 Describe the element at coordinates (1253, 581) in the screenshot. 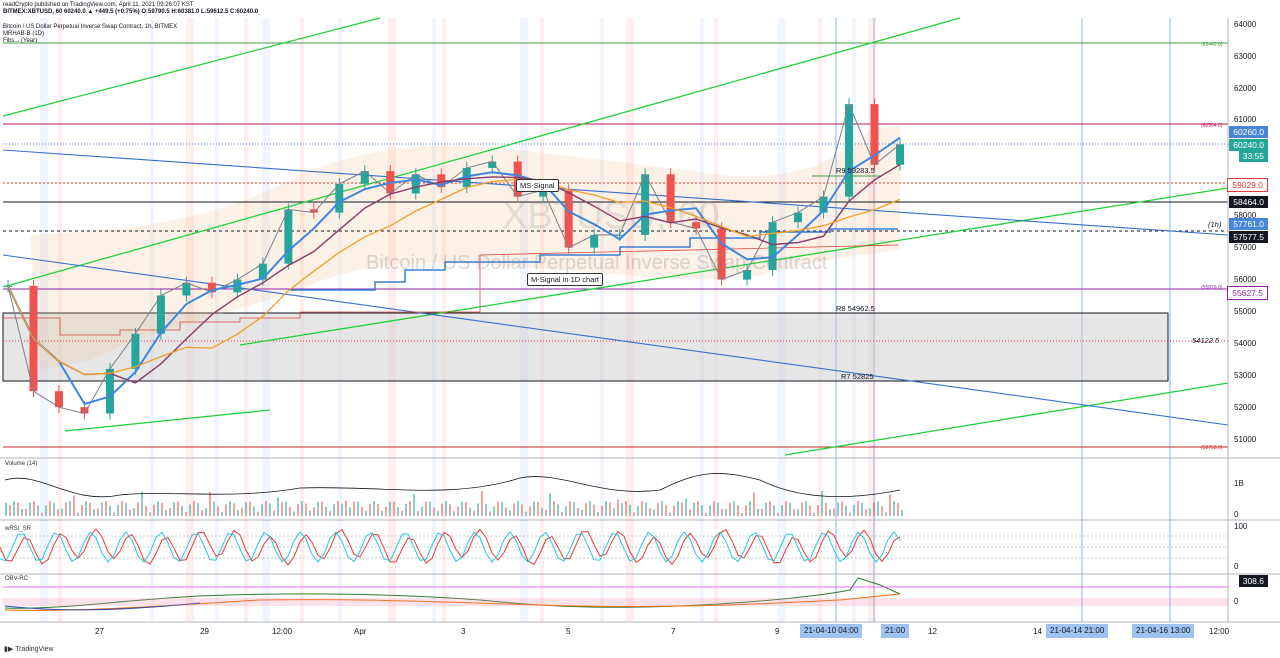

I see `price-tag-308: 308.6` at that location.